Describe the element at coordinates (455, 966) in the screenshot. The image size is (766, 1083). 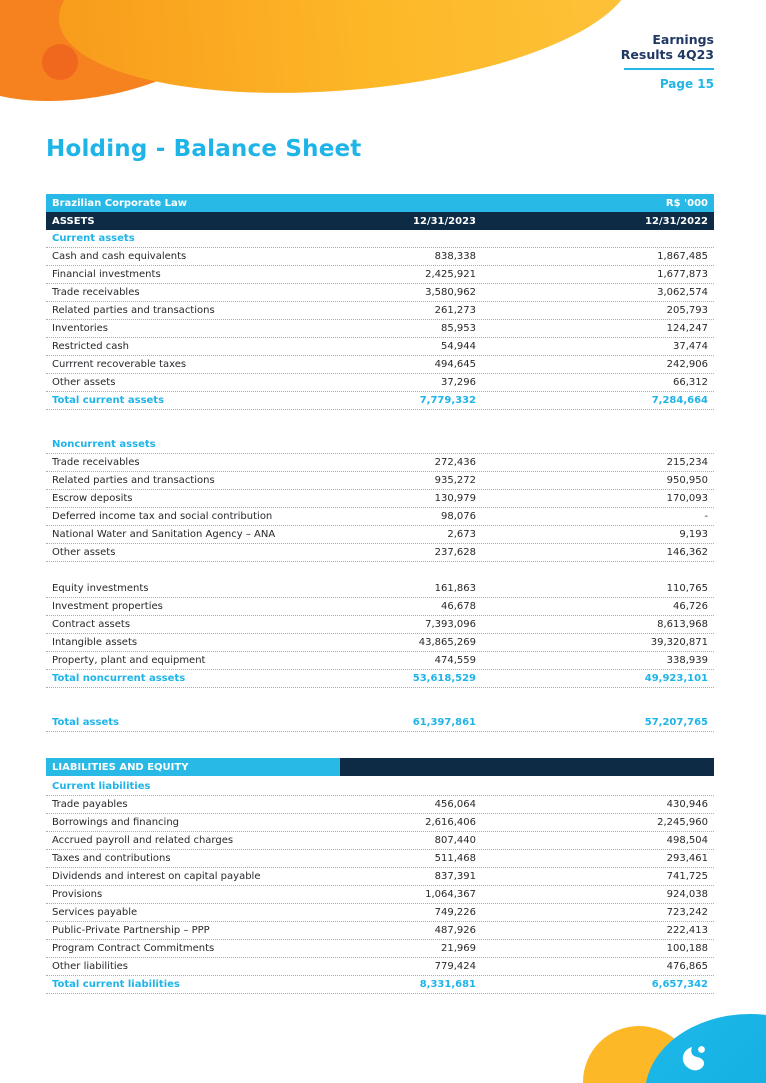
I see `value-2023: 779,424` at that location.